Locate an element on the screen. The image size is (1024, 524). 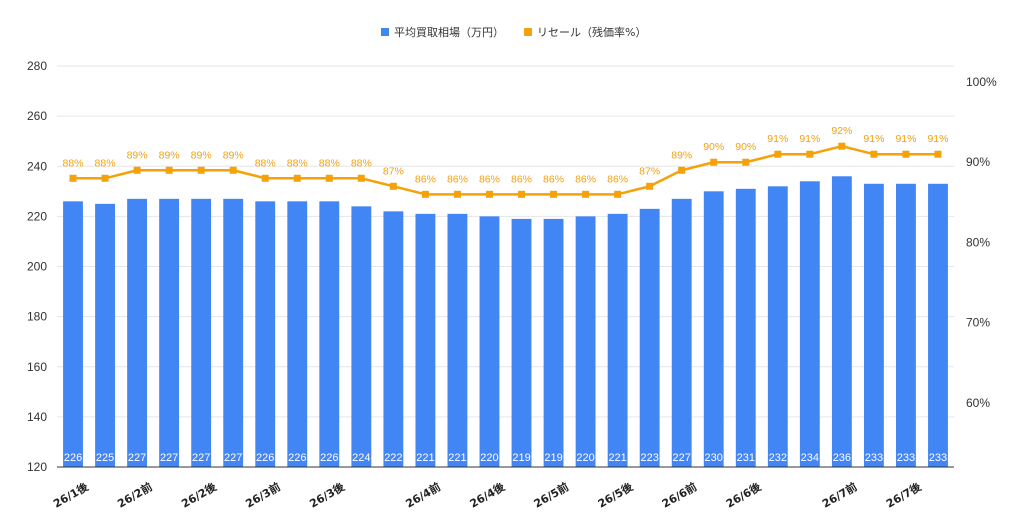
y-tick-label: 120 is located at coordinates (37, 467).